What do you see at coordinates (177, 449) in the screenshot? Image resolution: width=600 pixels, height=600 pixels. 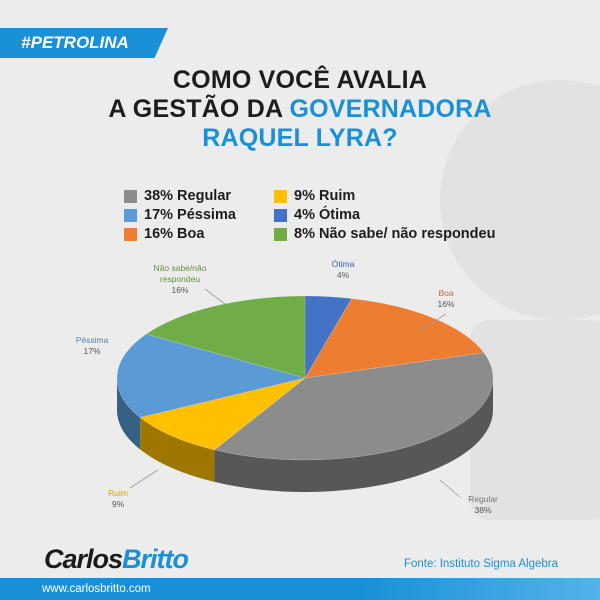 I see `pie-side-ruim` at bounding box center [177, 449].